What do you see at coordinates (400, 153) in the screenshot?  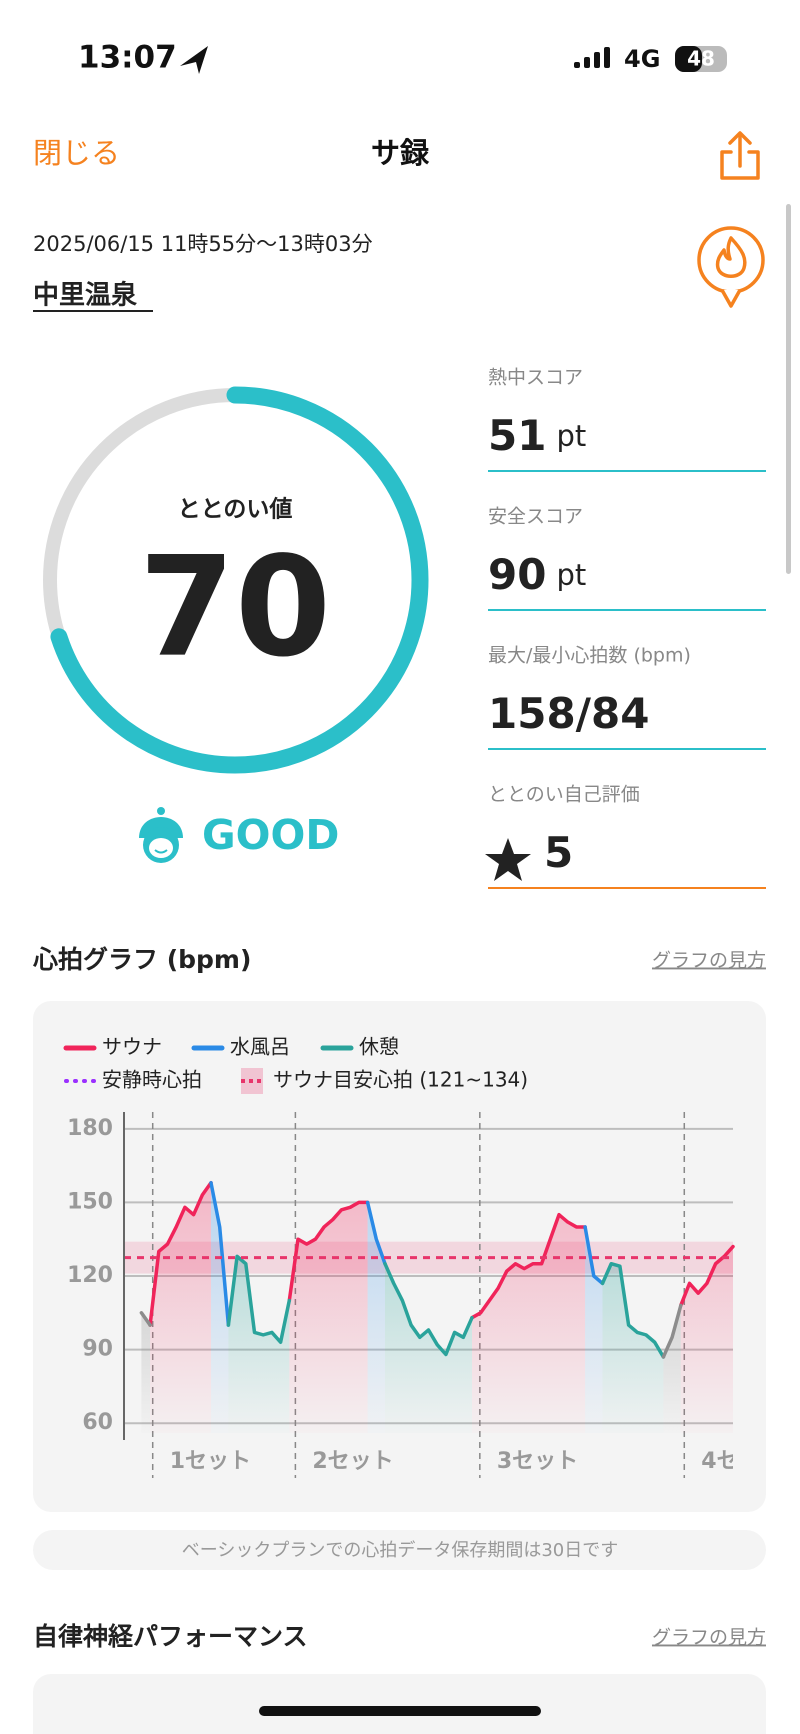 I see `nav-title: サ録` at bounding box center [400, 153].